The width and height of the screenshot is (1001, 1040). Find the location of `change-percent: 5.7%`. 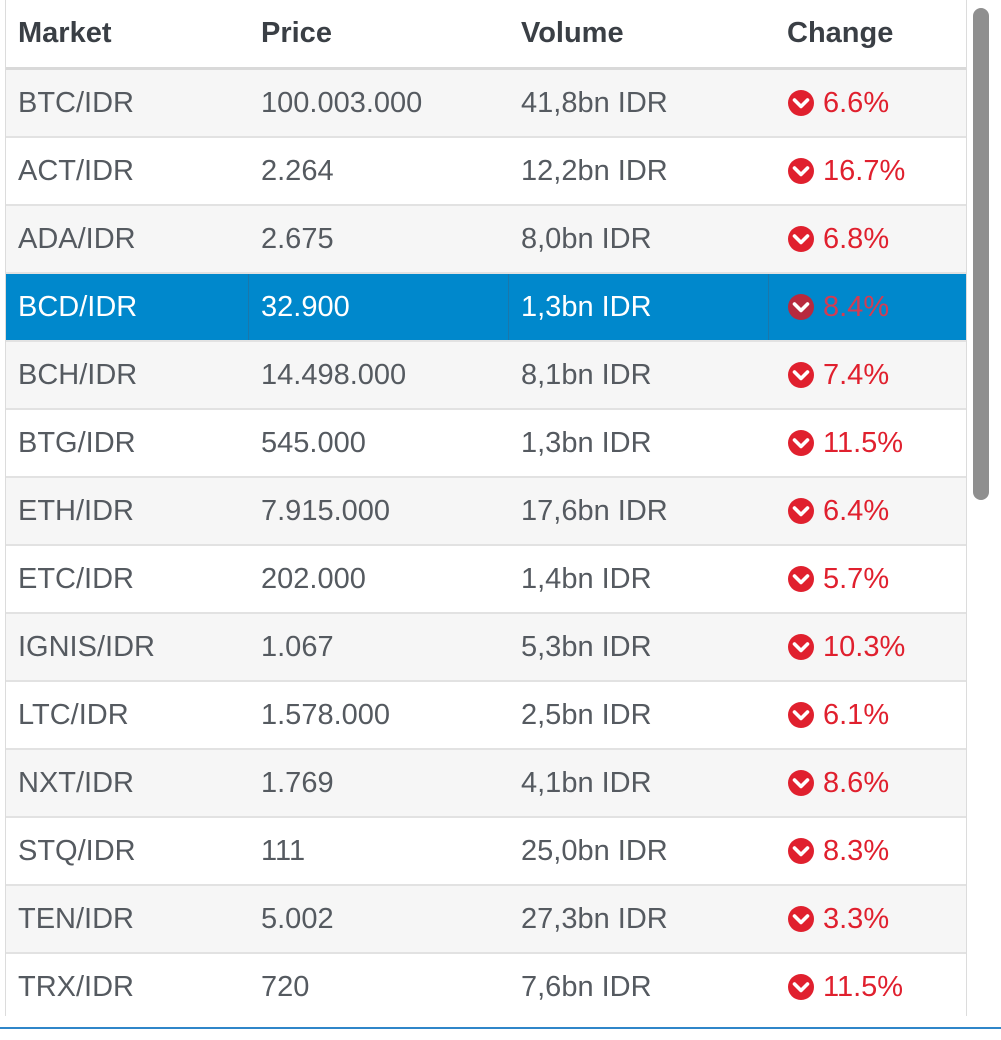

change-percent: 5.7% is located at coordinates (856, 578).